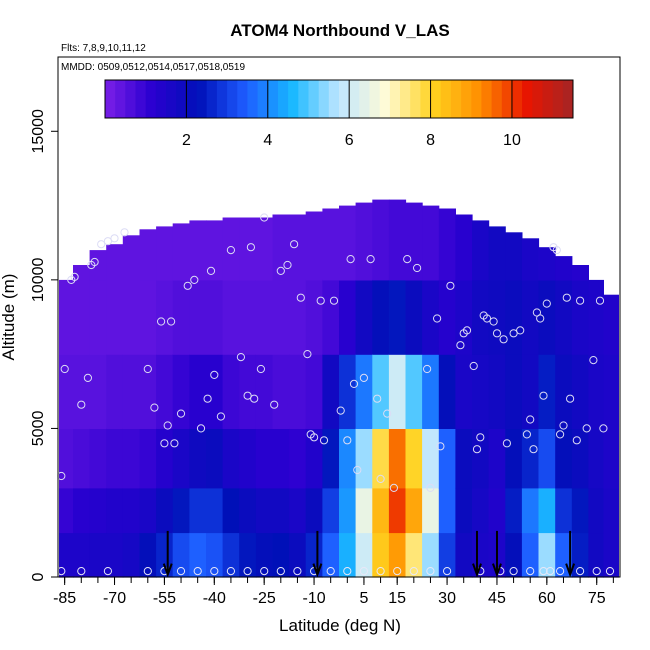 The width and height of the screenshot is (650, 650). Describe the element at coordinates (512, 140) in the screenshot. I see `colorbar-tick-label: 10` at that location.